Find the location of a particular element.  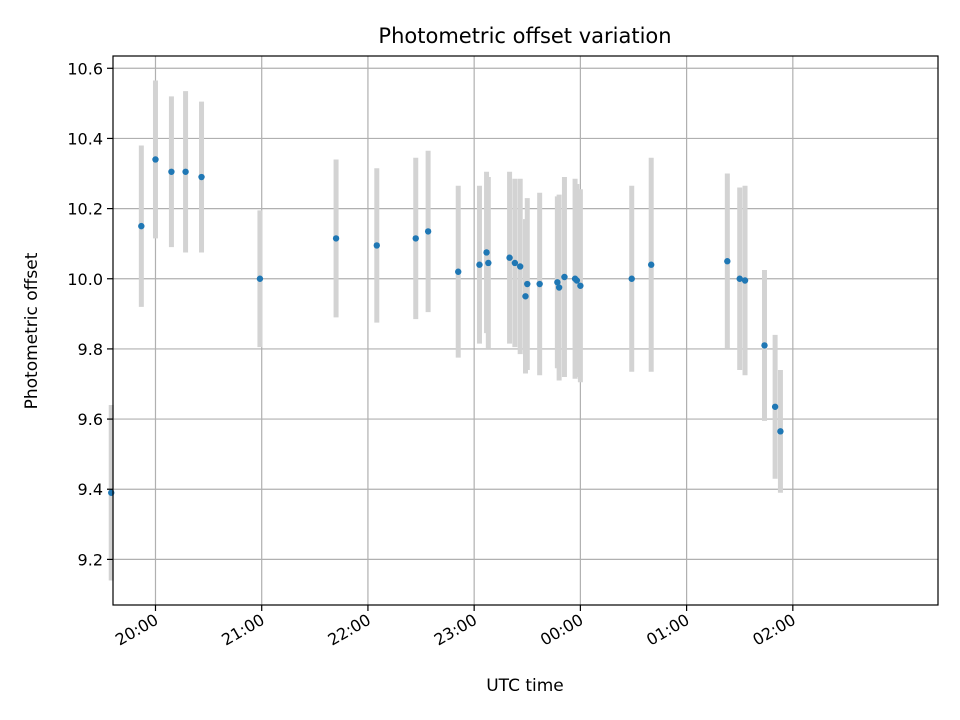

y-tick-label: 10.0 is located at coordinates (85, 279).